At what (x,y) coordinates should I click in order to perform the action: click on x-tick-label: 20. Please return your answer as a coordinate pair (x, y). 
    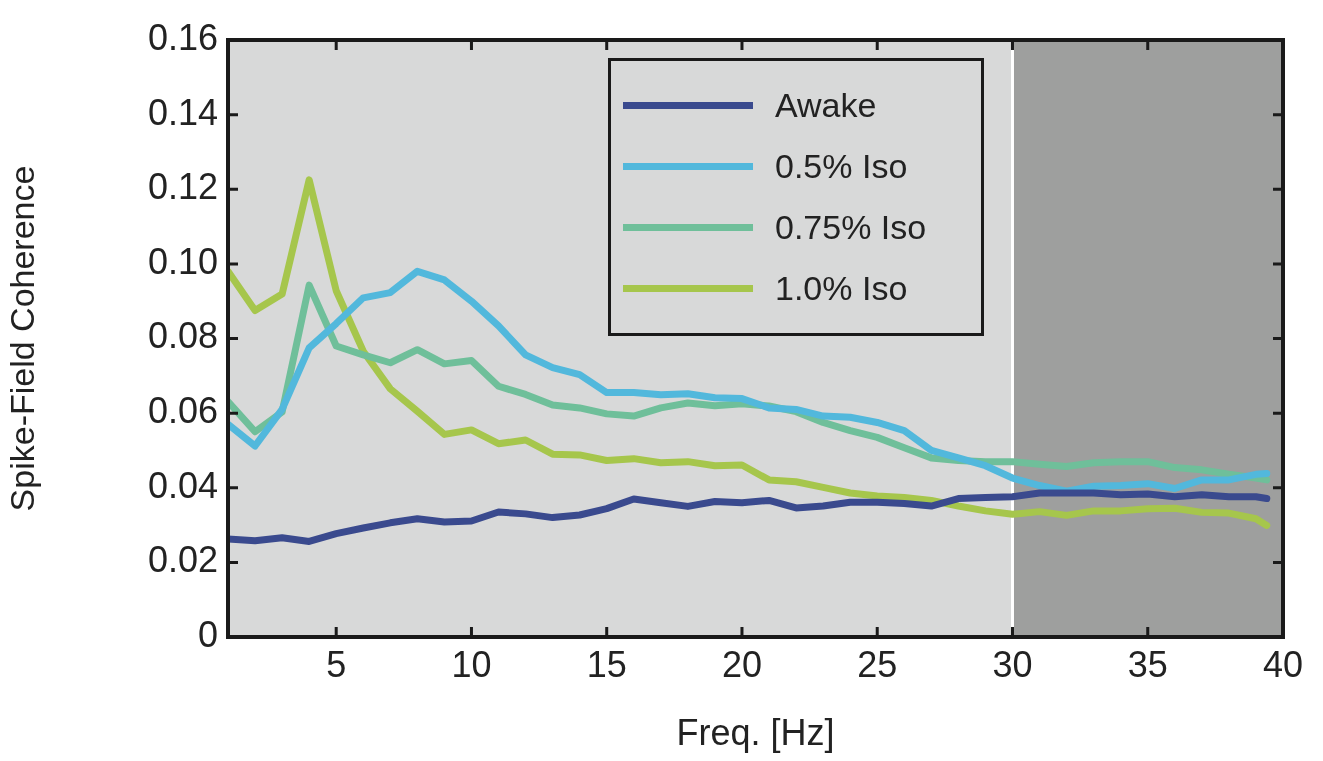
    Looking at the image, I should click on (741, 664).